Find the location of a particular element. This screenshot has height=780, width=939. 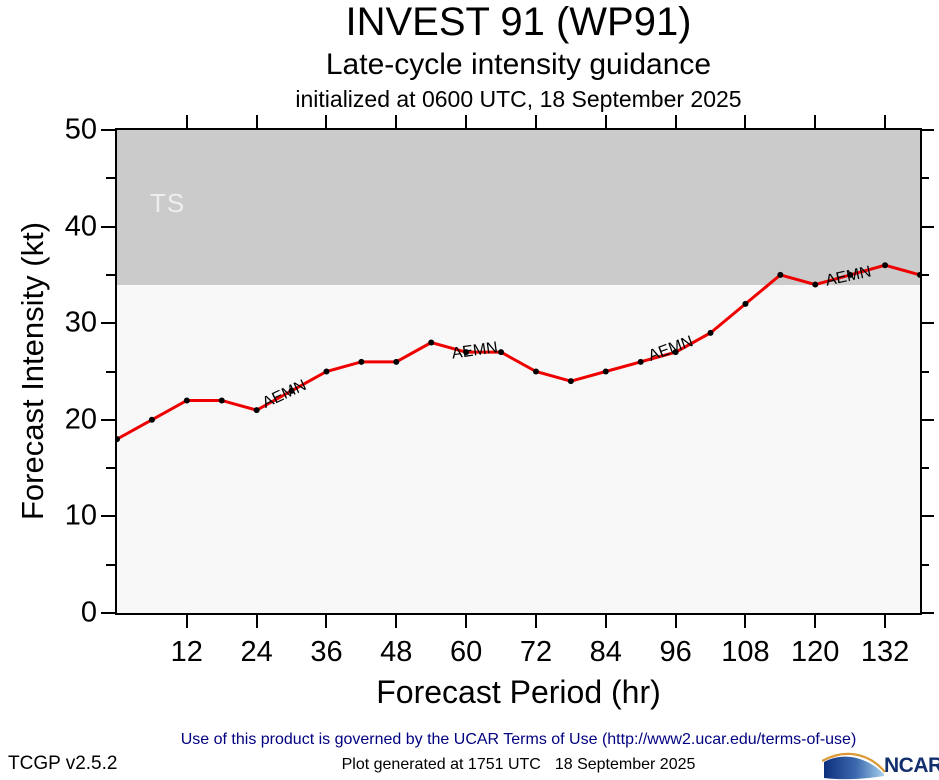

ncar-swoosh-icon is located at coordinates (854, 766).